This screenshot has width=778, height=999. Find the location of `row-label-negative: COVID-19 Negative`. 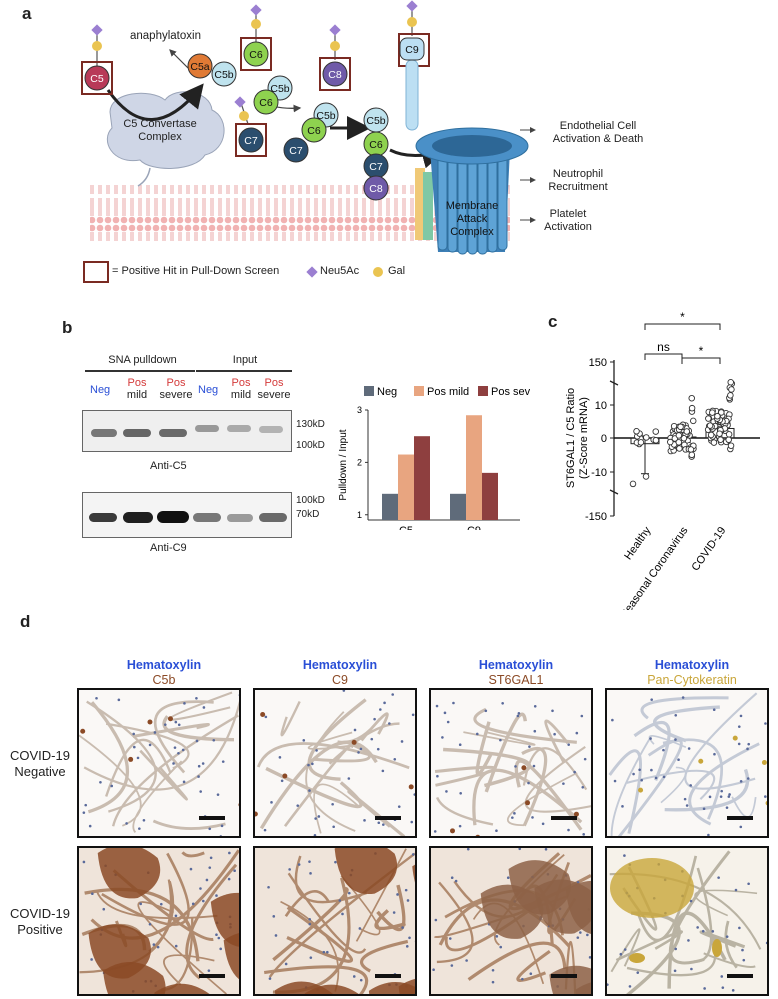

row-label-negative: COVID-19 Negative is located at coordinates (40, 764).